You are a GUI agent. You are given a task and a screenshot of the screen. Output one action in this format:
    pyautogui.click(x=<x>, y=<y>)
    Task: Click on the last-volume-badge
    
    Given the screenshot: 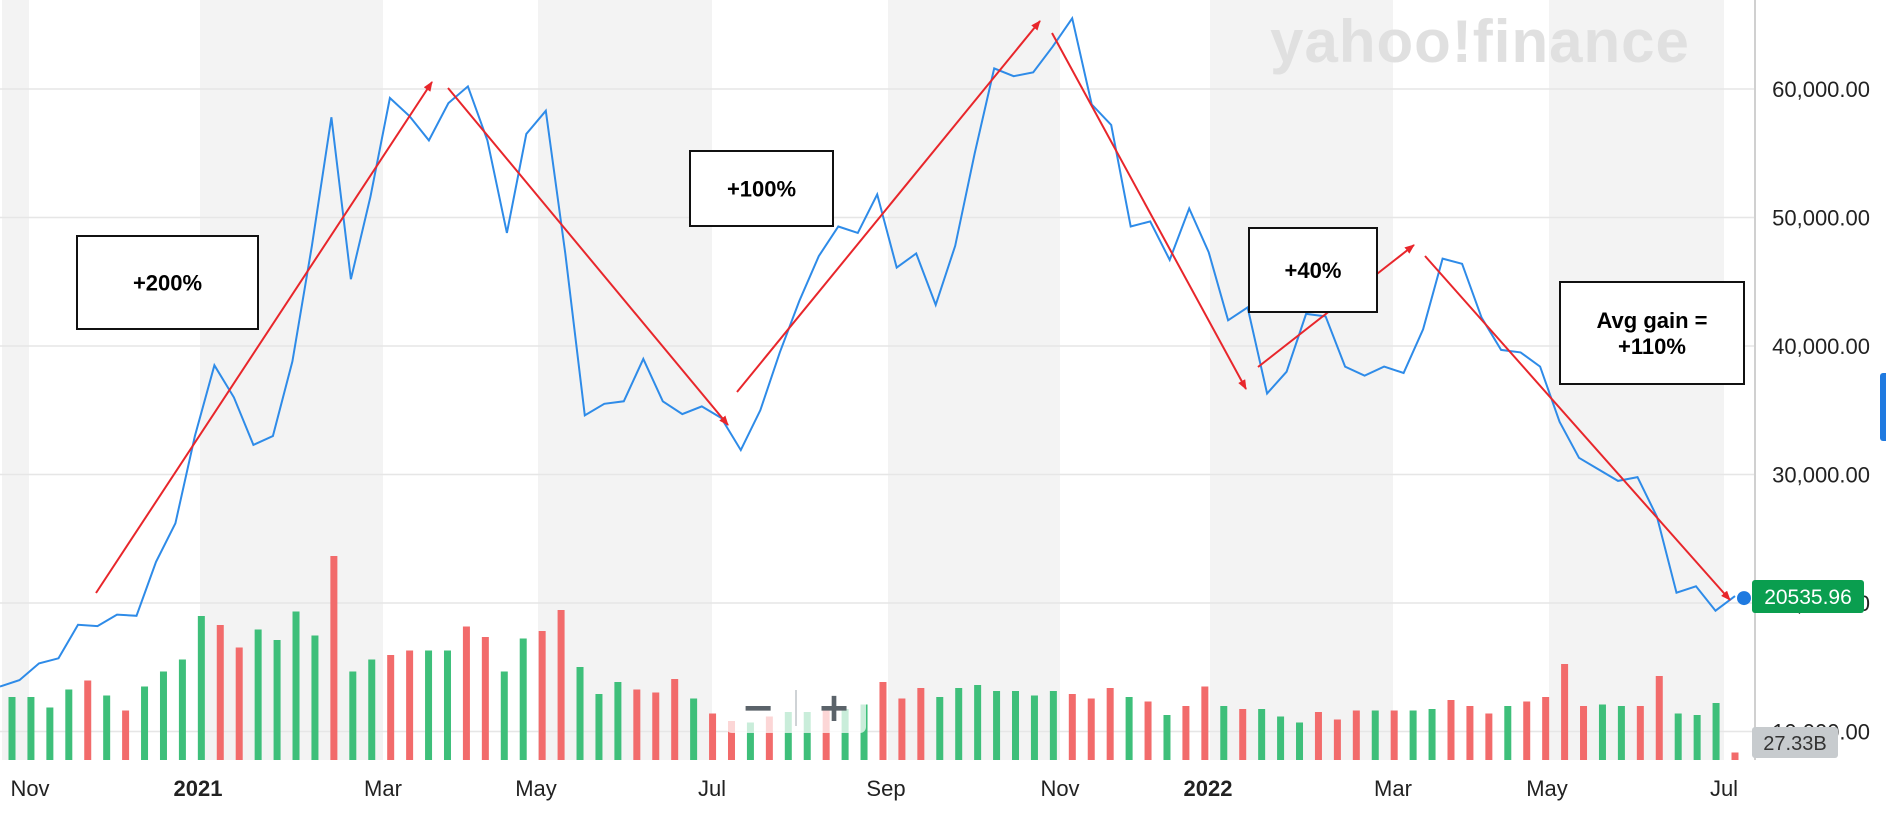 What is the action you would take?
    pyautogui.click(x=1795, y=742)
    